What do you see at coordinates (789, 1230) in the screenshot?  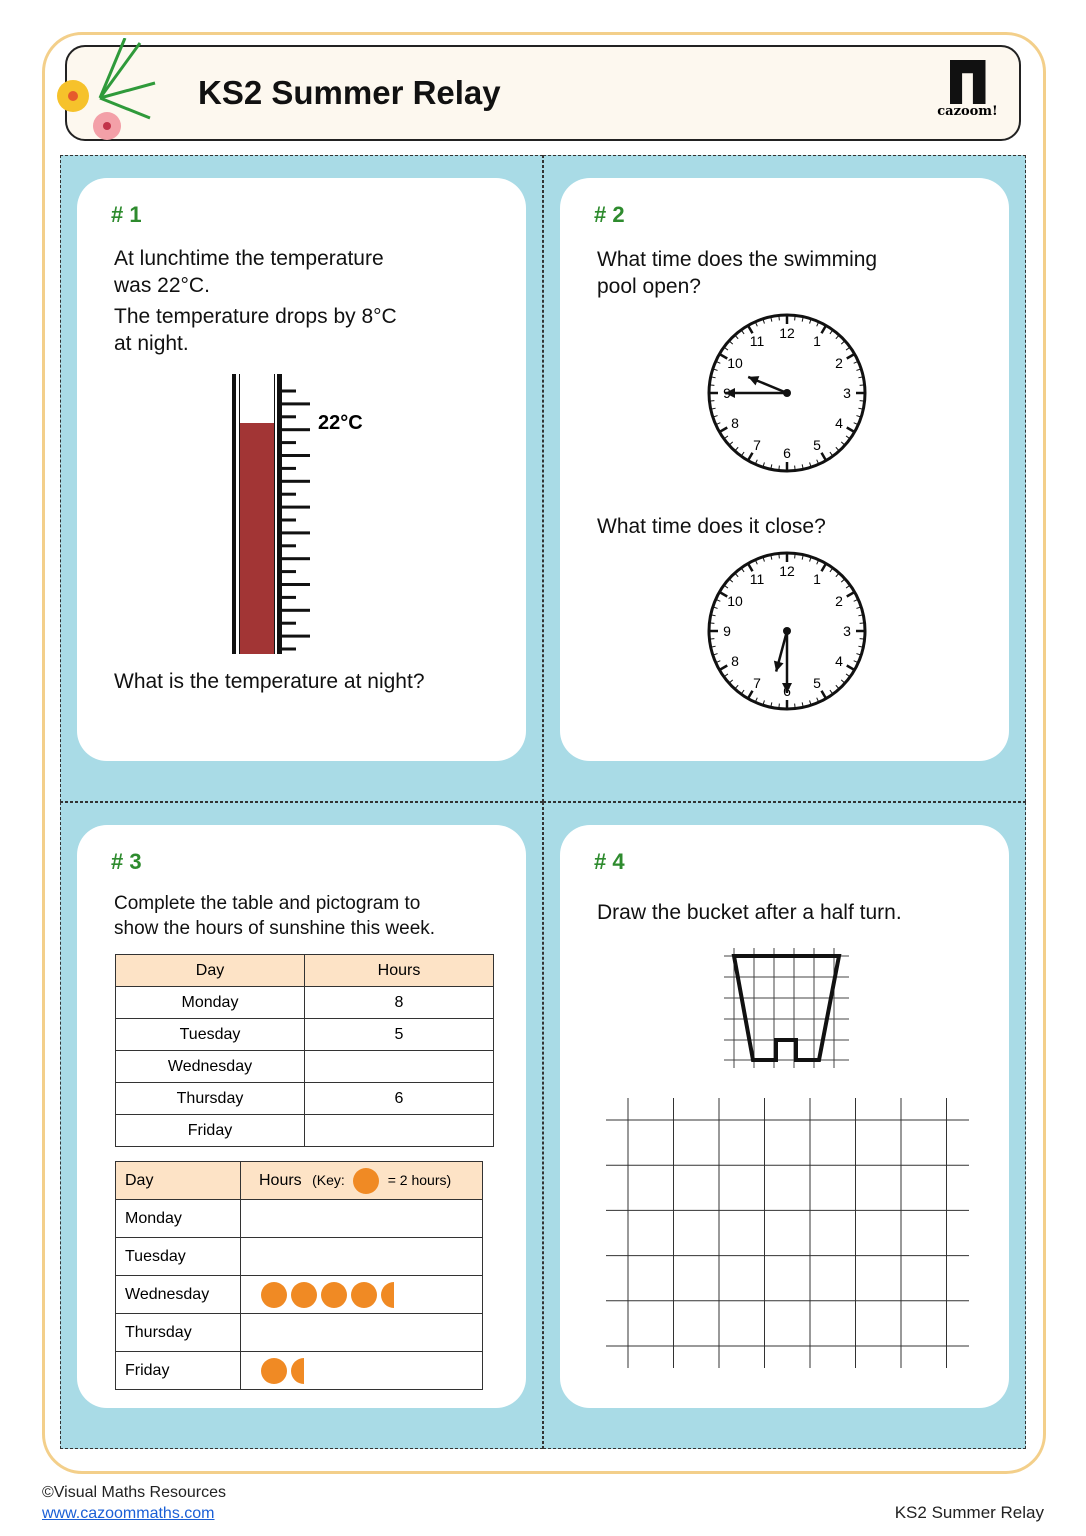 I see `answer-grid` at bounding box center [789, 1230].